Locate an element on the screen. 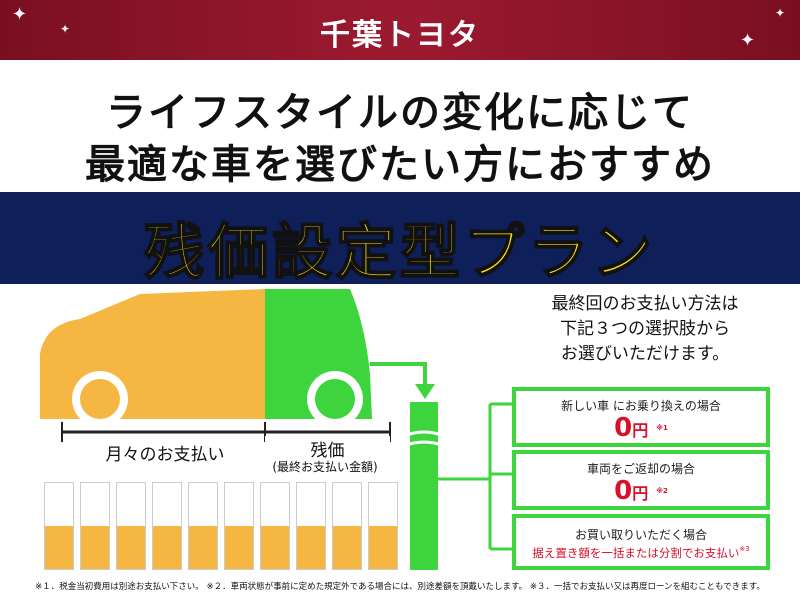 The height and width of the screenshot is (600, 800). headline-line1: ライフスタイルの変化に応じて is located at coordinates (400, 113).